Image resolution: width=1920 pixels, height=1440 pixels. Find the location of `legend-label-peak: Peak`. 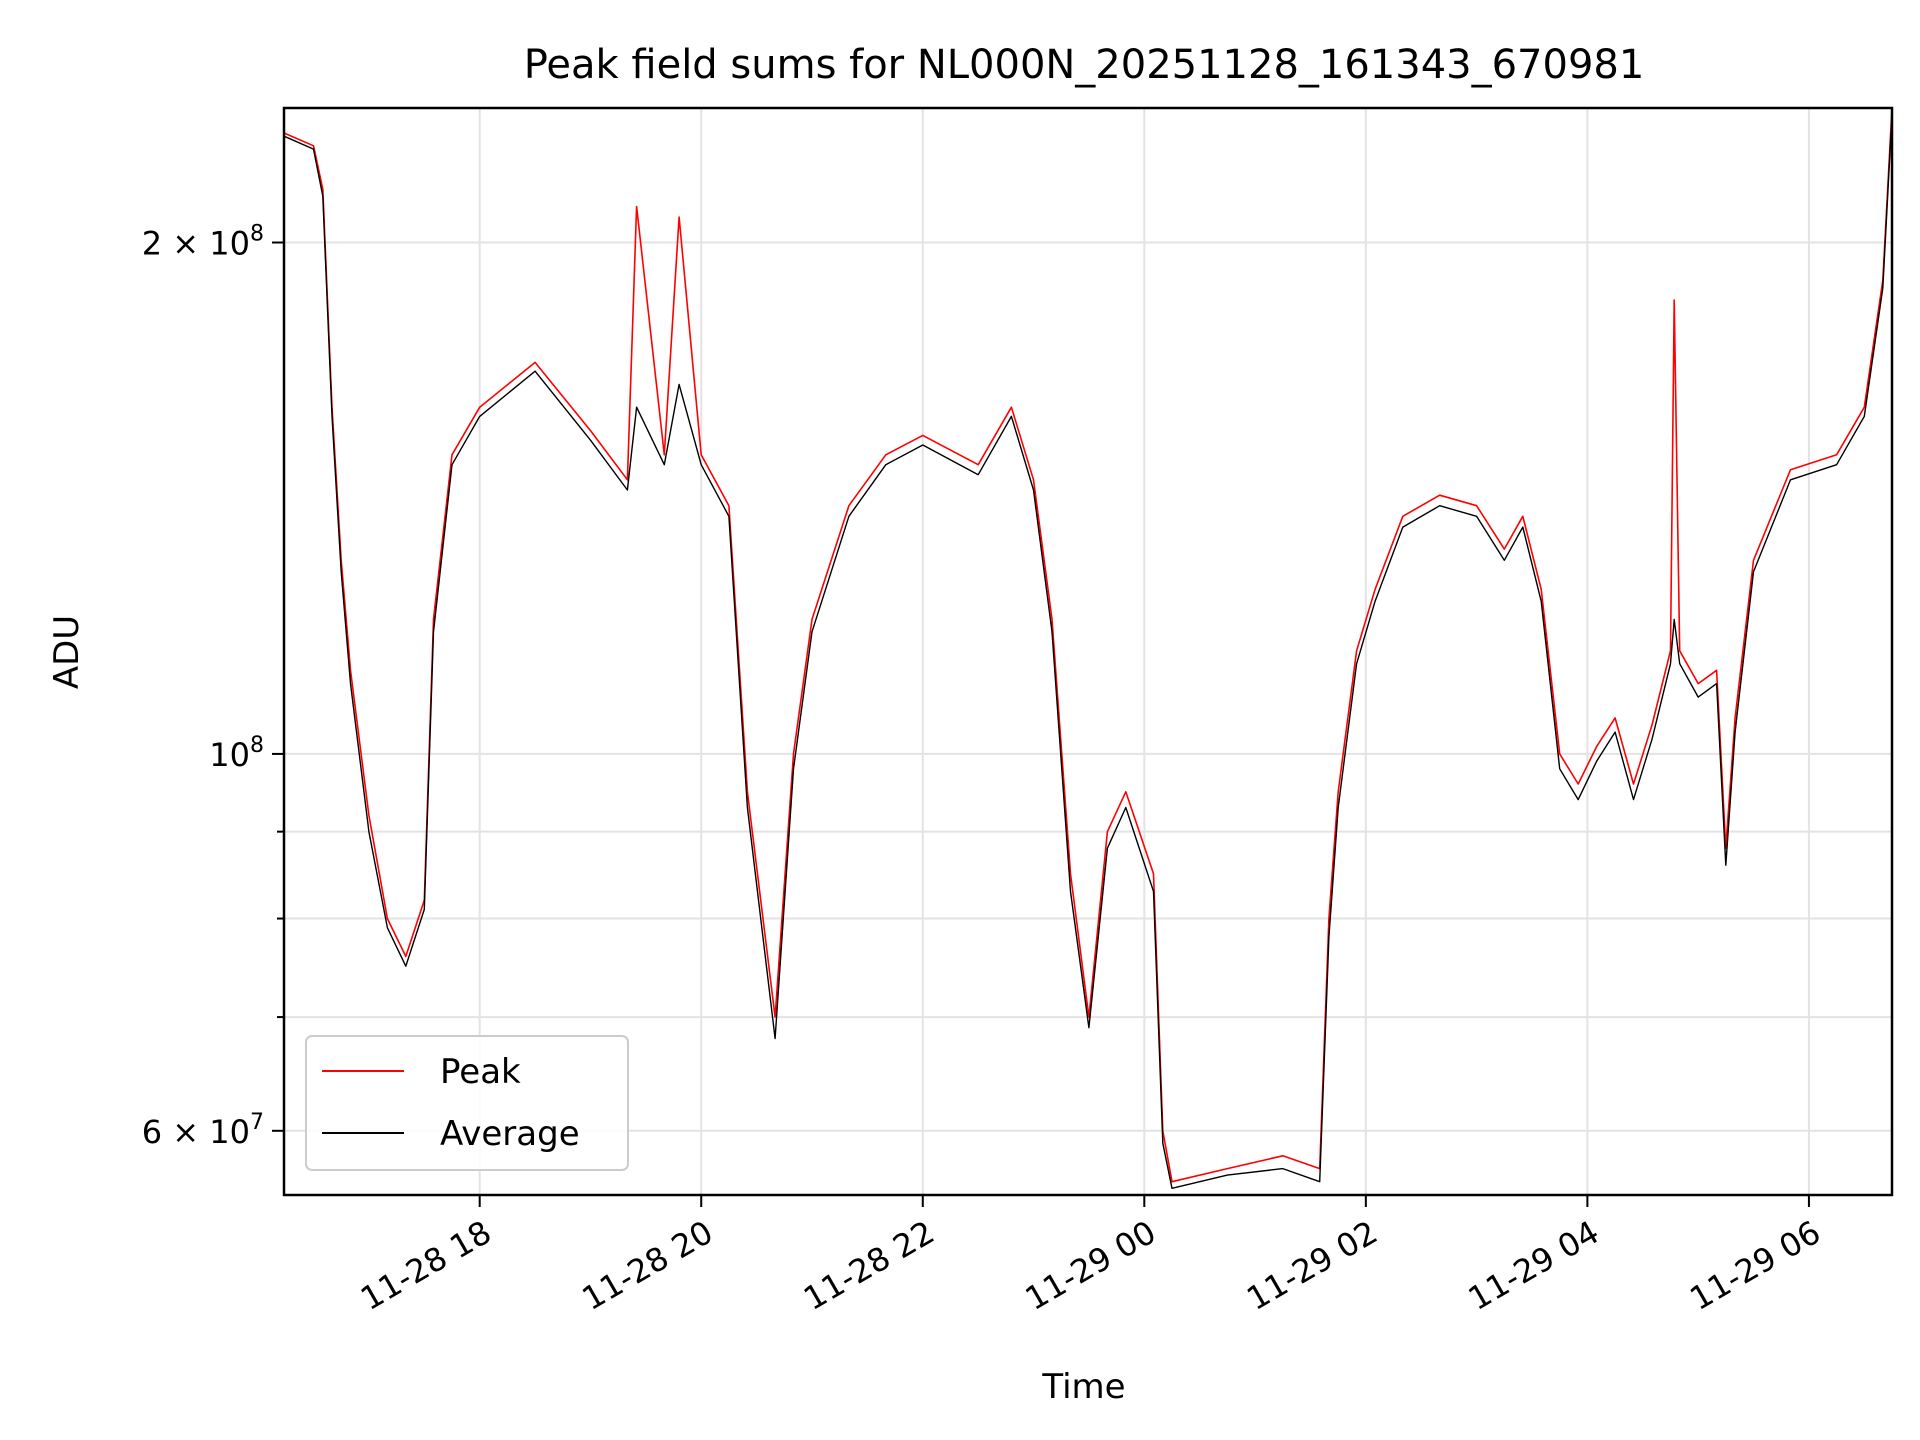

legend-label-peak: Peak is located at coordinates (480, 1072).